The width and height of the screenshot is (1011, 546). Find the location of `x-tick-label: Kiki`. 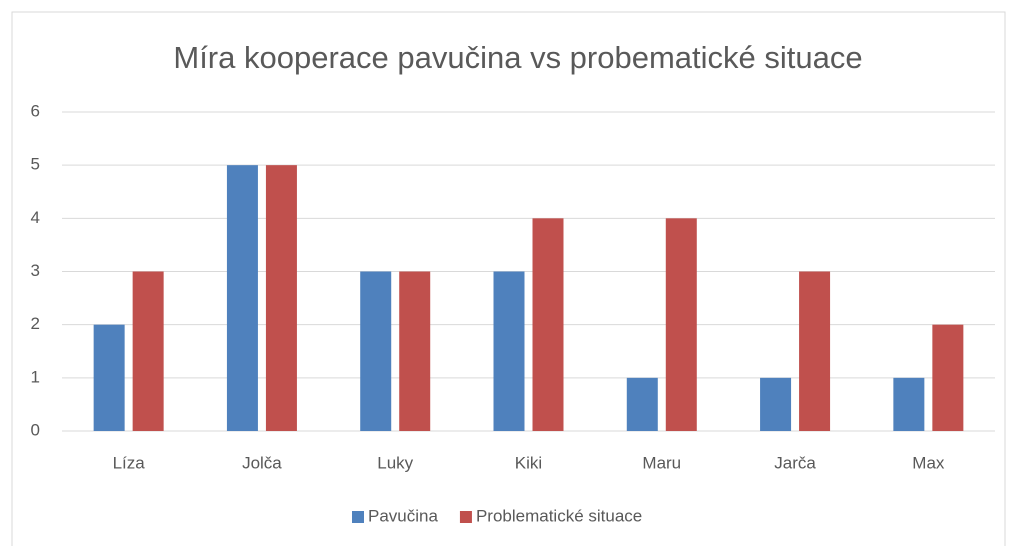

x-tick-label: Kiki is located at coordinates (528, 462).